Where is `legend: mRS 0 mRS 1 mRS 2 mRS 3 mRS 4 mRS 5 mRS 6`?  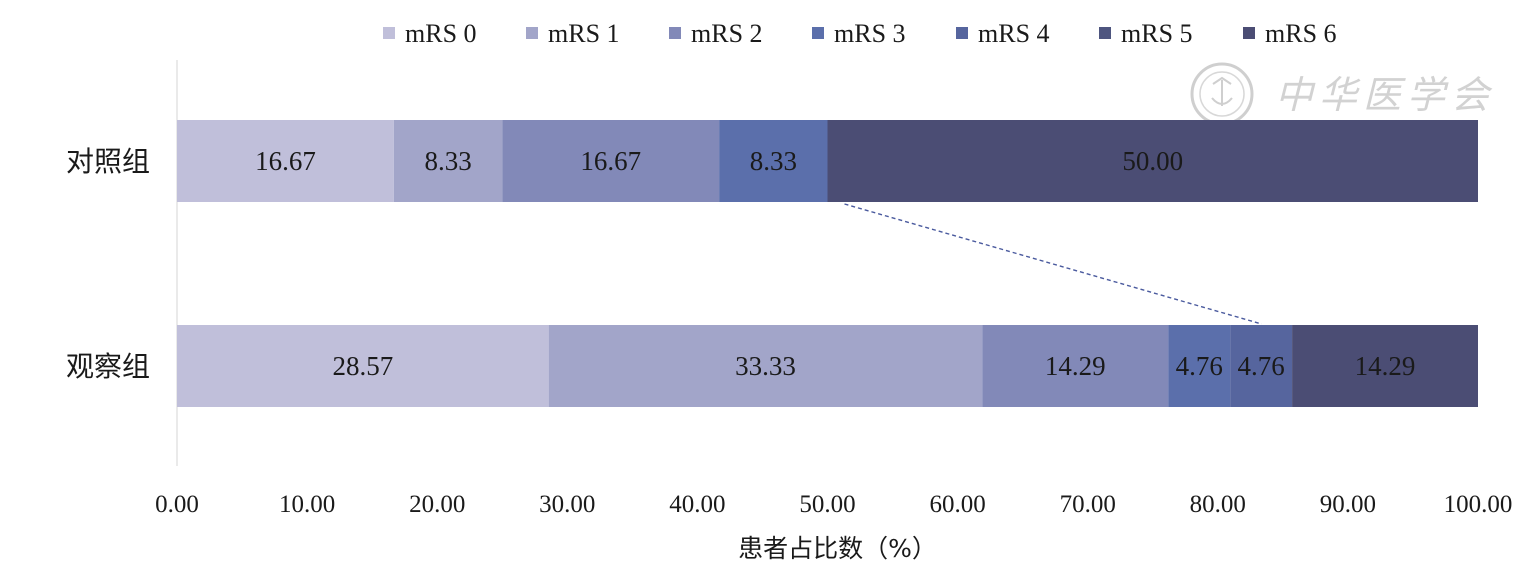
legend: mRS 0 mRS 1 mRS 2 mRS 3 mRS 4 mRS 5 mRS 6 is located at coordinates (860, 33).